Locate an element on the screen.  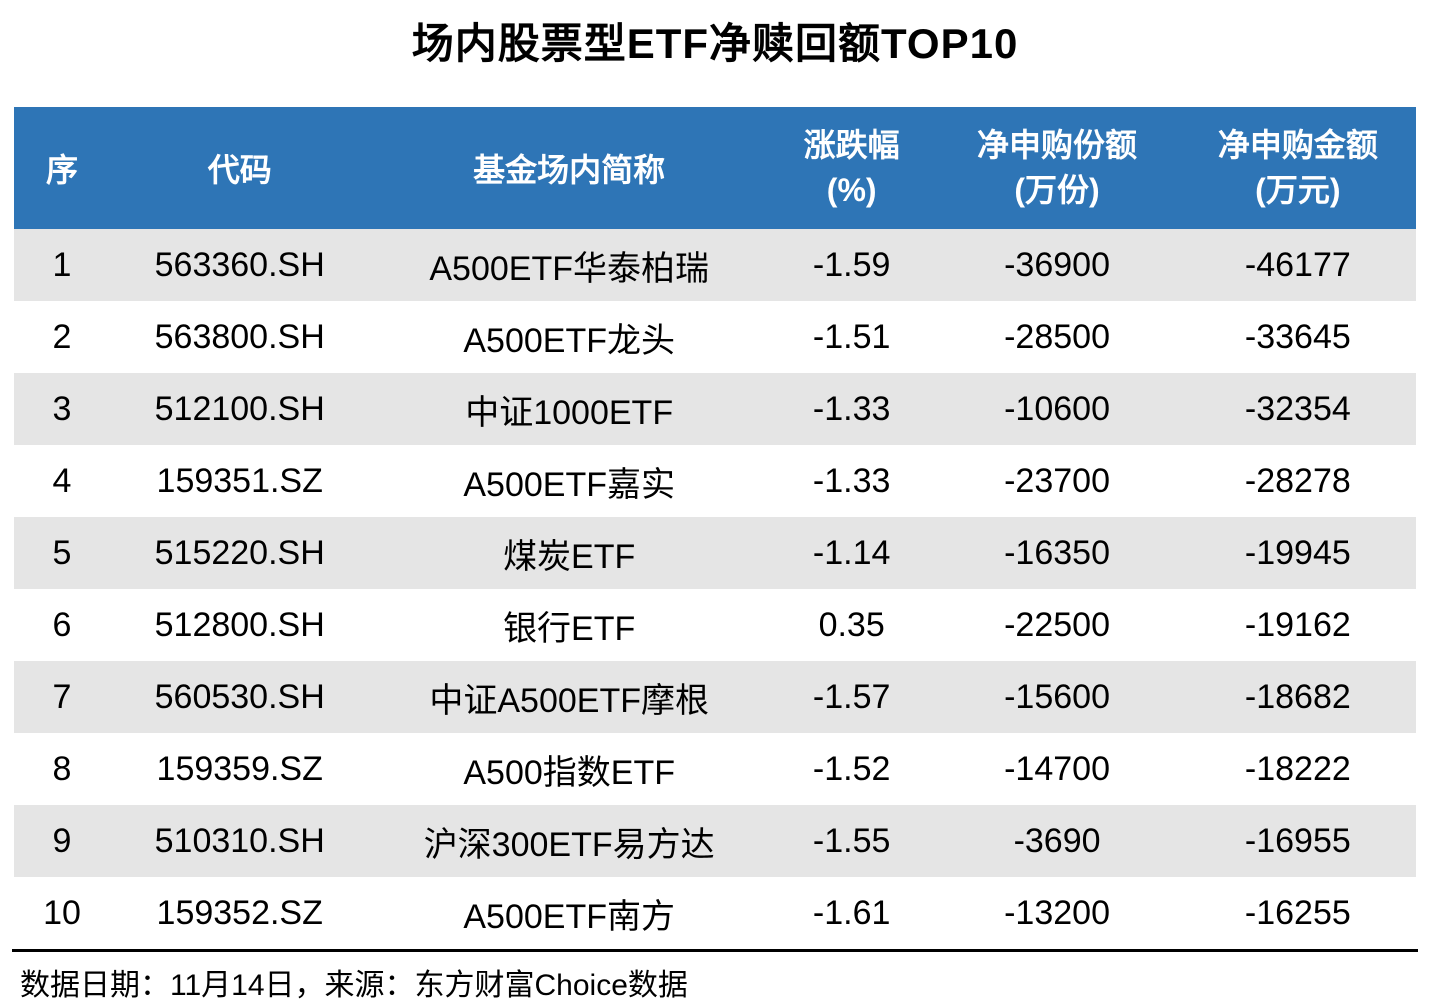
cell-seq: 1 is located at coordinates (62, 264).